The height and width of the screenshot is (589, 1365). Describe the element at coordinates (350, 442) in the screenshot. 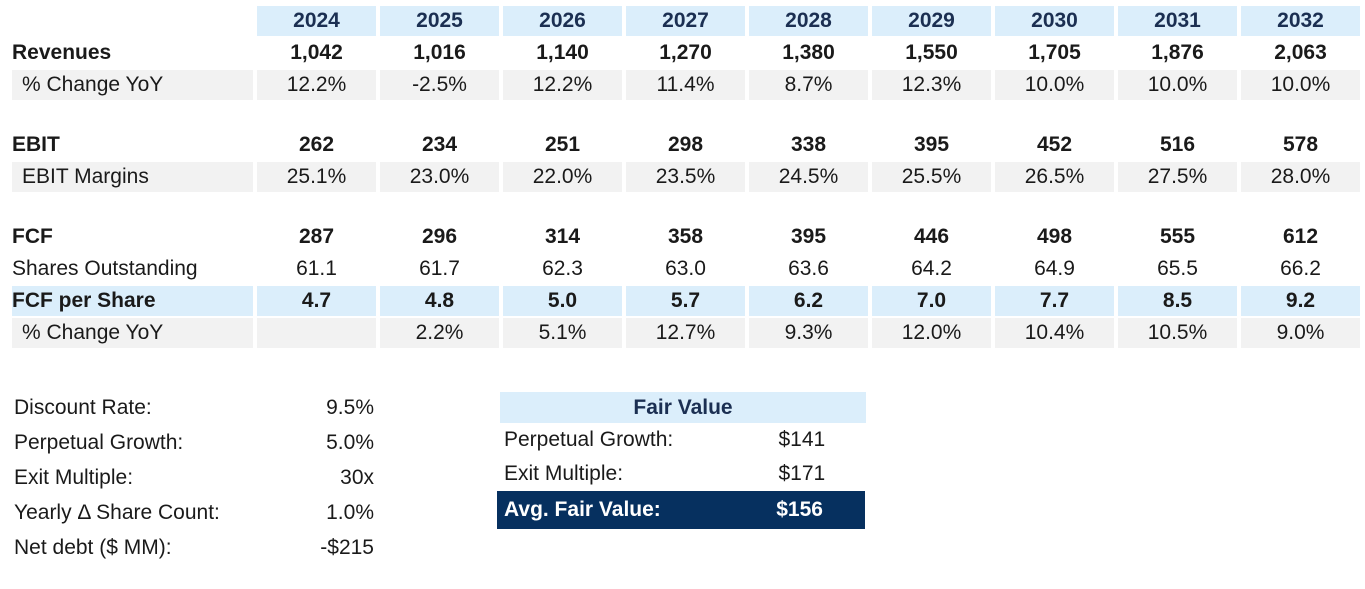

I see `assumption-value: 5.0%` at that location.